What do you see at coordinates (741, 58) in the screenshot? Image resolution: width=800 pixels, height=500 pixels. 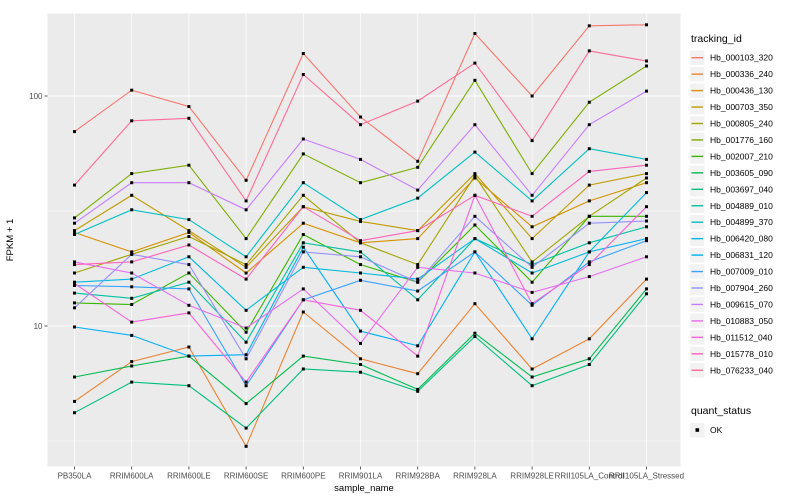 I see `legend-item-label: Hb_000103_320` at bounding box center [741, 58].